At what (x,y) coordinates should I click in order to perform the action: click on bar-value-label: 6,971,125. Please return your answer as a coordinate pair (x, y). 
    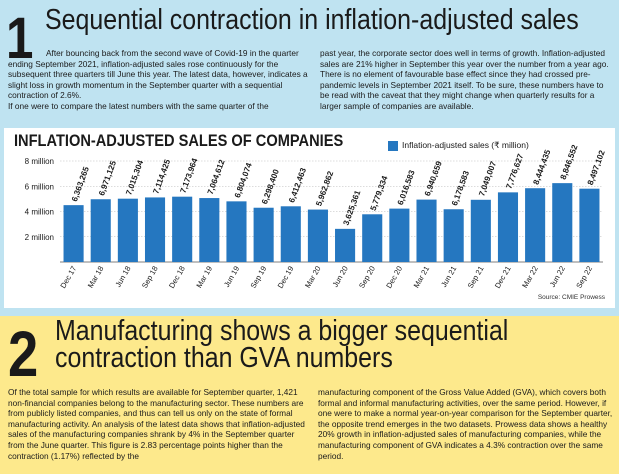
    Looking at the image, I should click on (107, 178).